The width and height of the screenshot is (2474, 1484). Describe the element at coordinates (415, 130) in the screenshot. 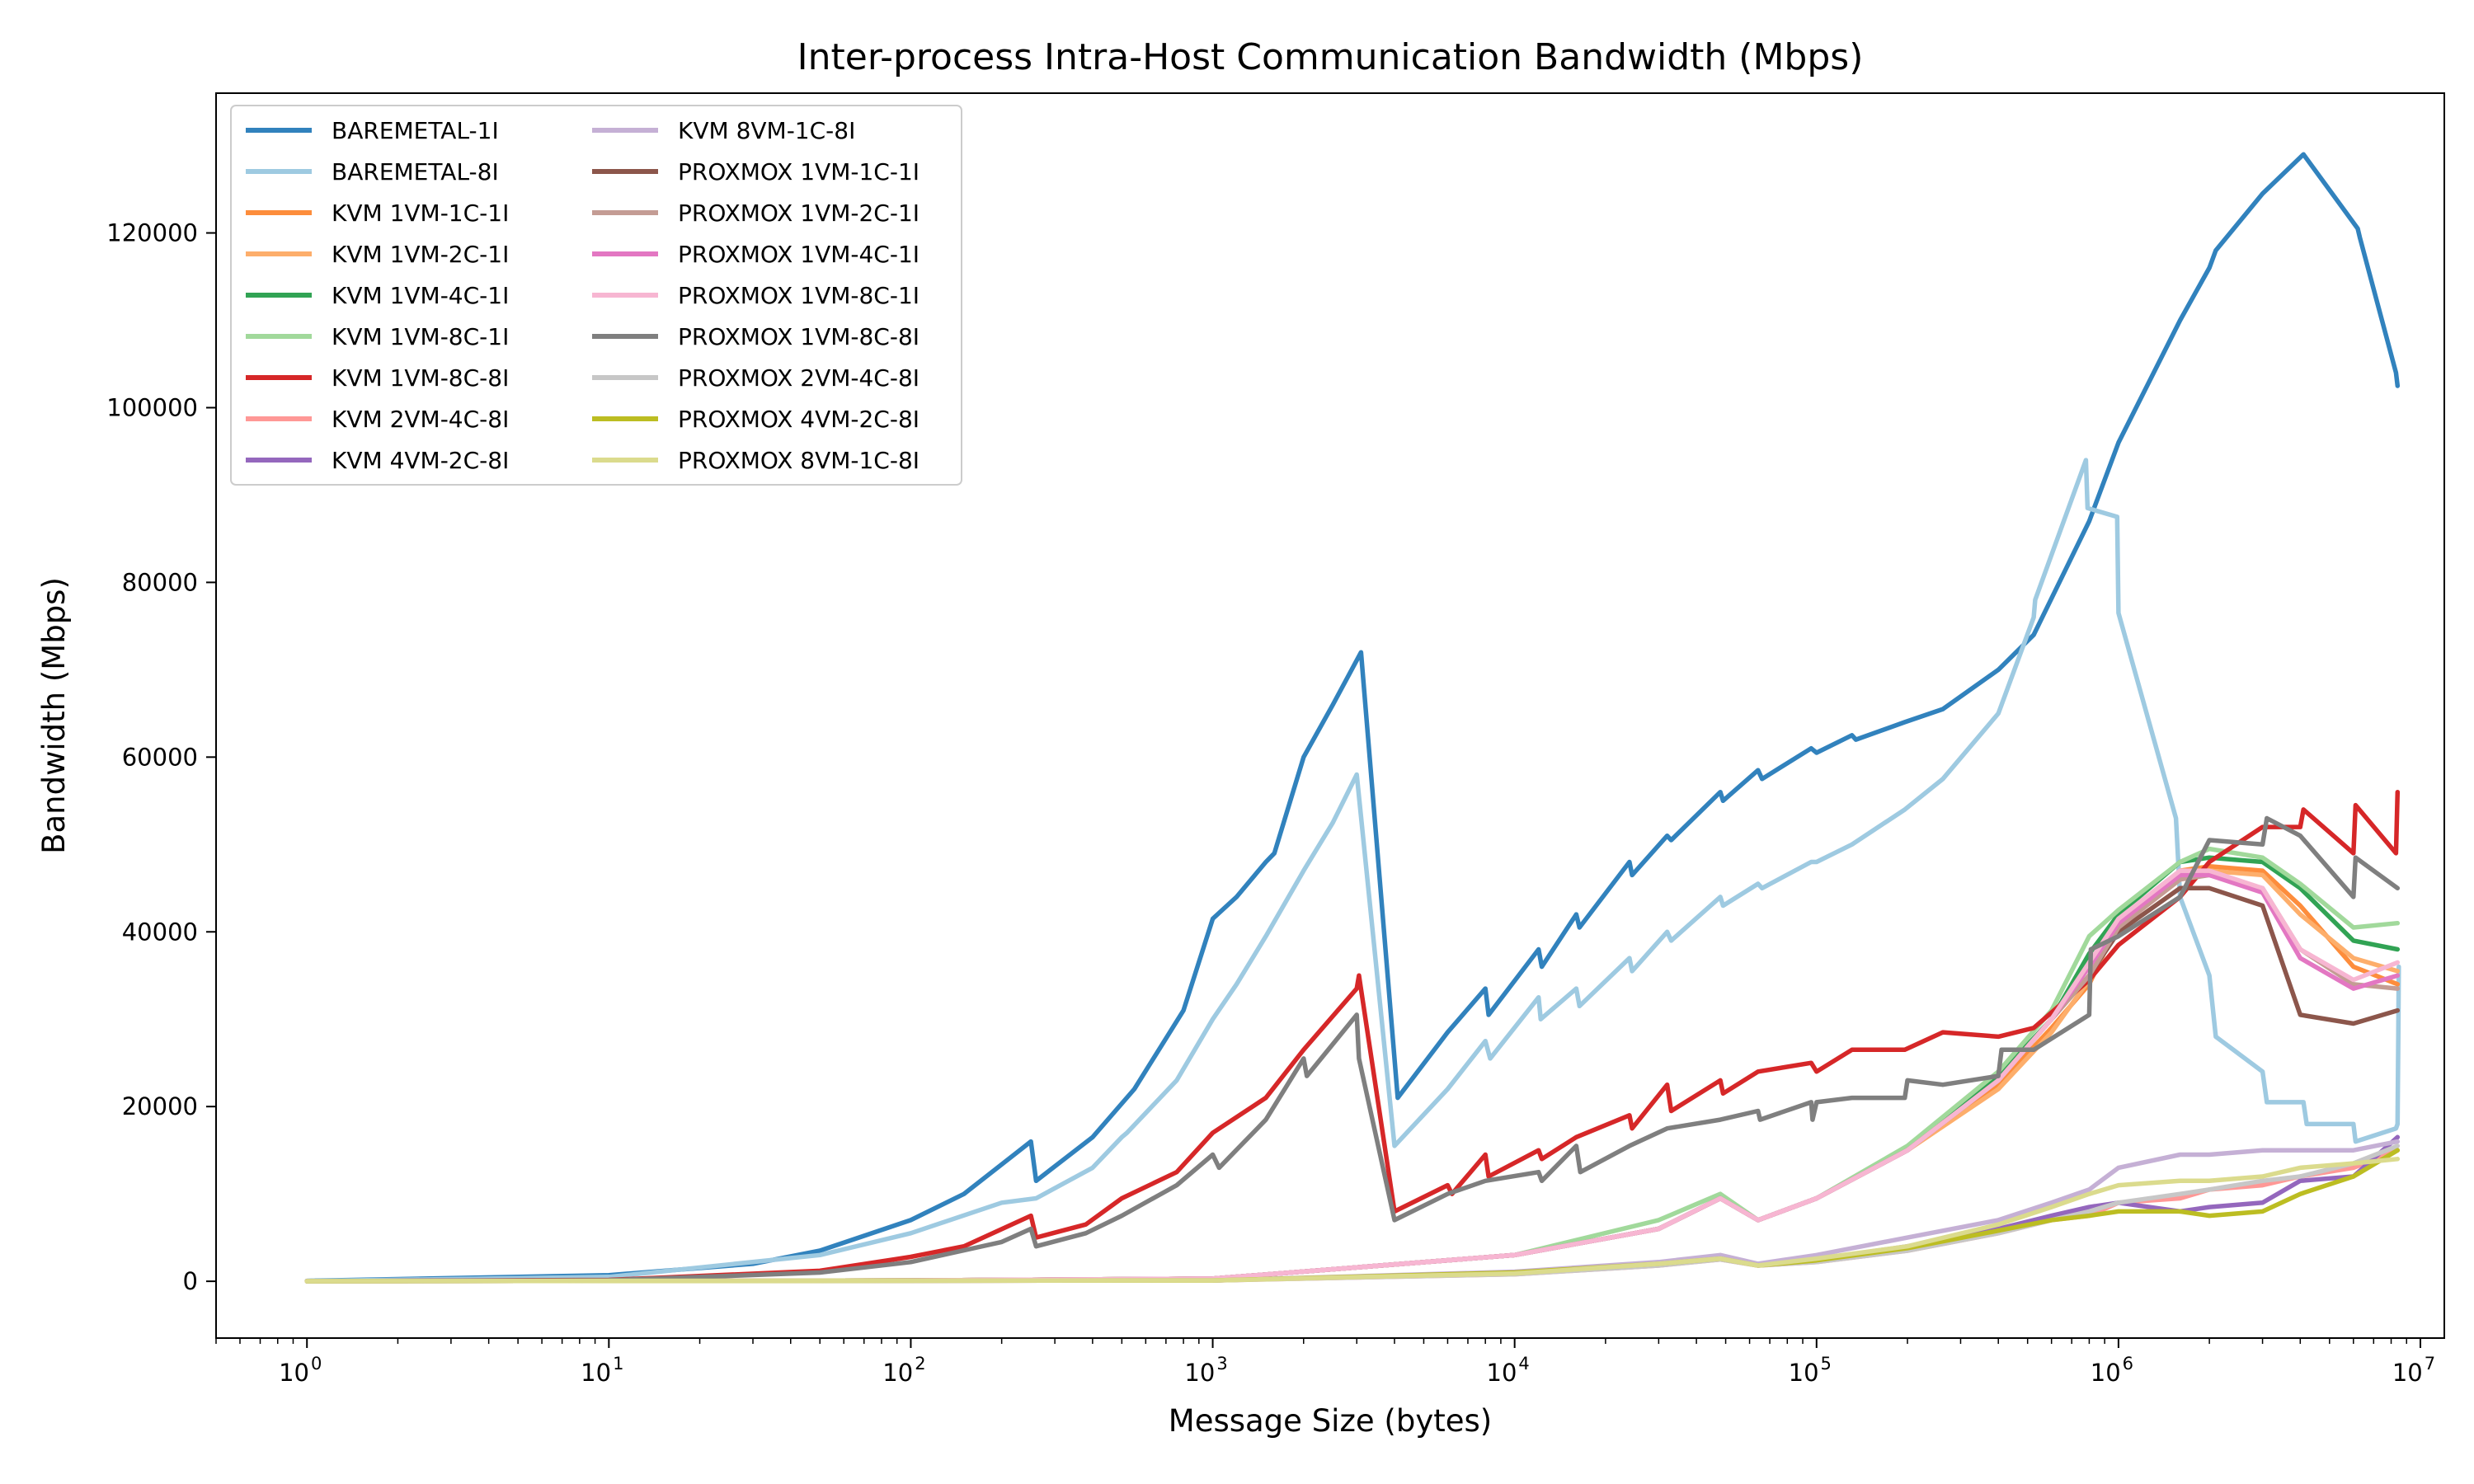

I see `legend-label: BAREMETAL-1I` at that location.